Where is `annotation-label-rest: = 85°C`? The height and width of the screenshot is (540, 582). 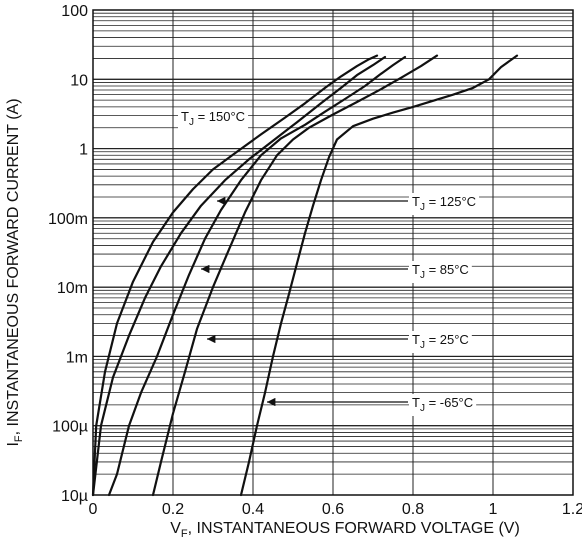
annotation-label-rest: = 85°C is located at coordinates (447, 269).